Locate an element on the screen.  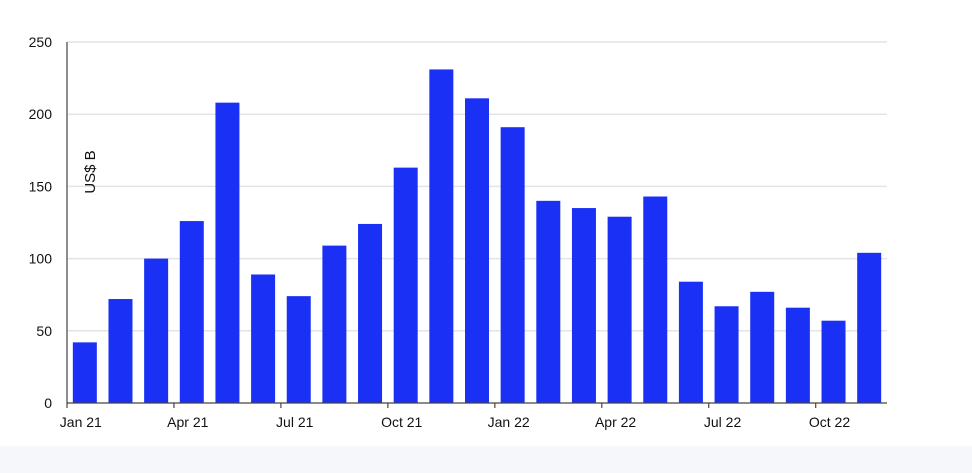
y-tick-label: 100 is located at coordinates (41, 259).